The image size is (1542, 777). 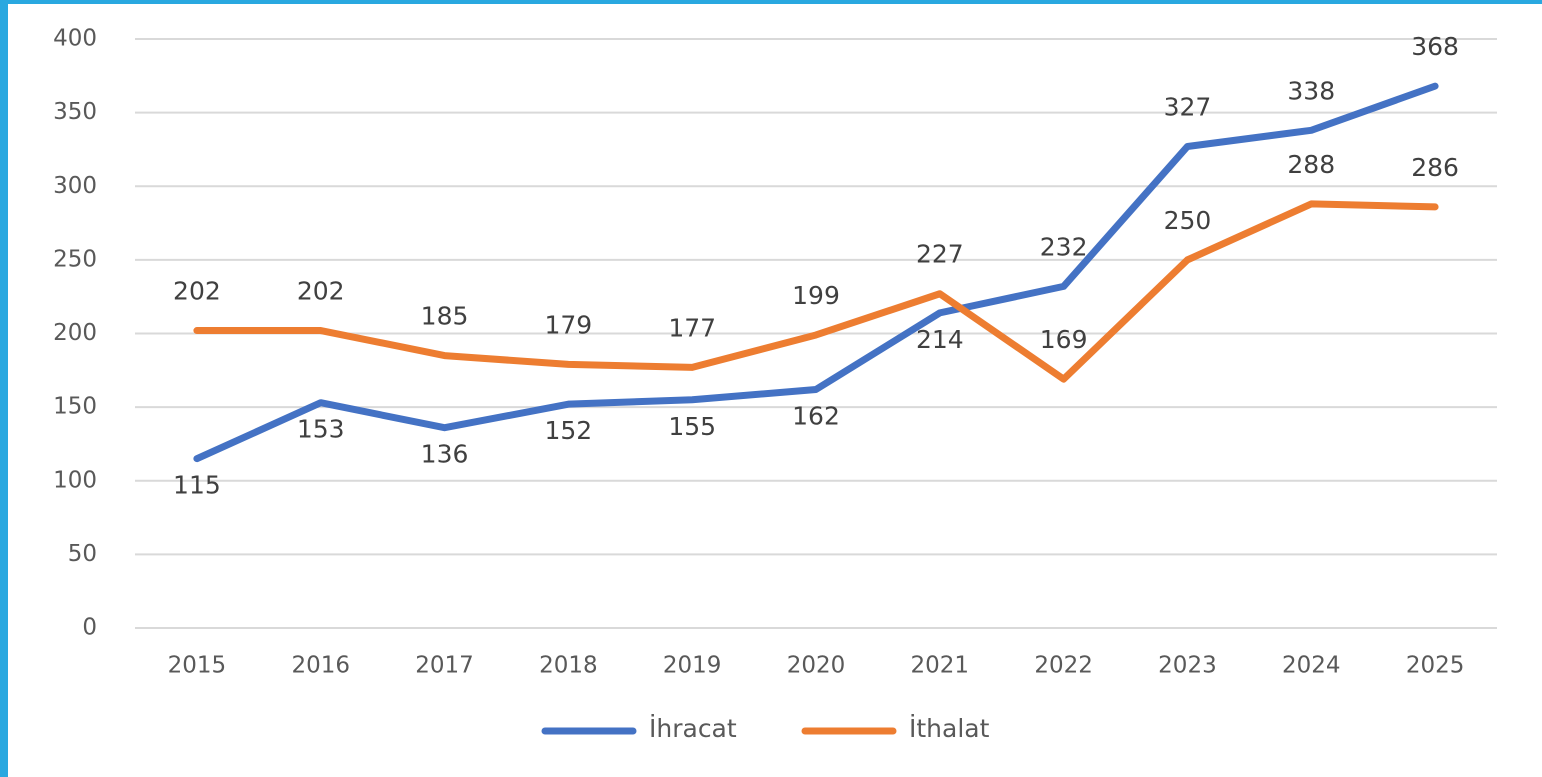 What do you see at coordinates (75, 480) in the screenshot?
I see `y-tick-label: 100` at bounding box center [75, 480].